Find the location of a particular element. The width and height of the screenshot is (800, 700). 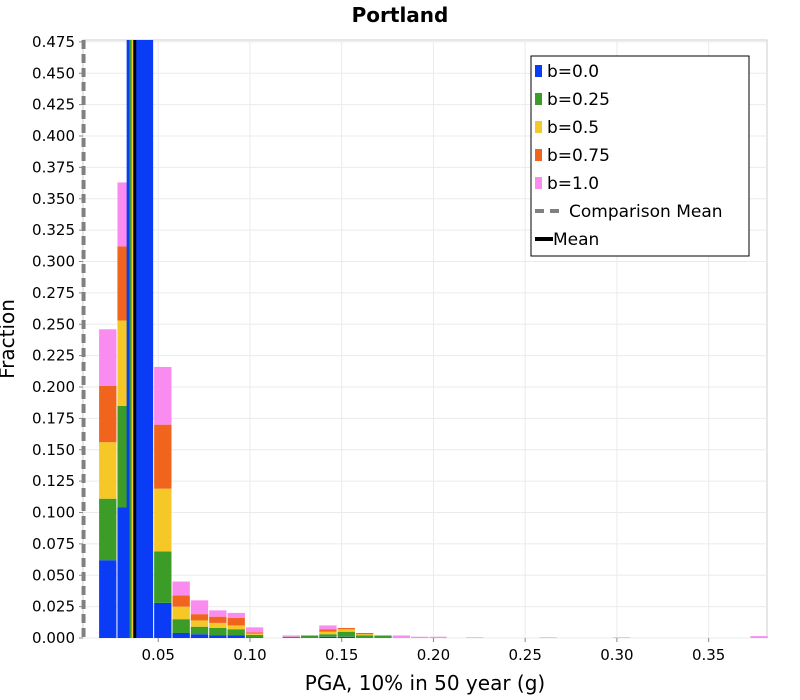

x-tick-label: 0.15 is located at coordinates (341, 655).